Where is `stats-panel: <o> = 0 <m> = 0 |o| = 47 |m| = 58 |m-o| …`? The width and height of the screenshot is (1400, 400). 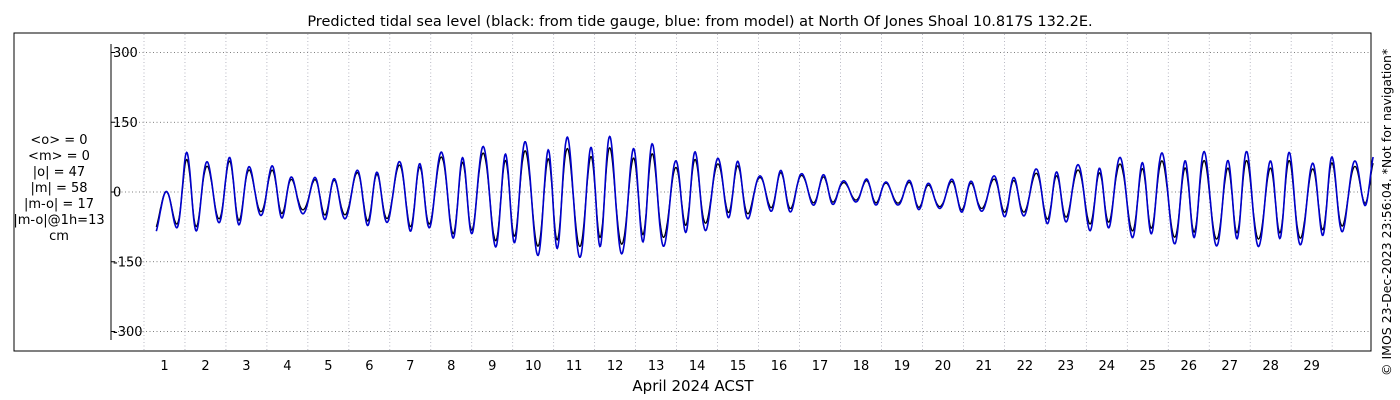
stats-panel: <o> = 0 <m> = 0 |o| = 47 |m| = 58 |m-o| … is located at coordinates (59, 189).